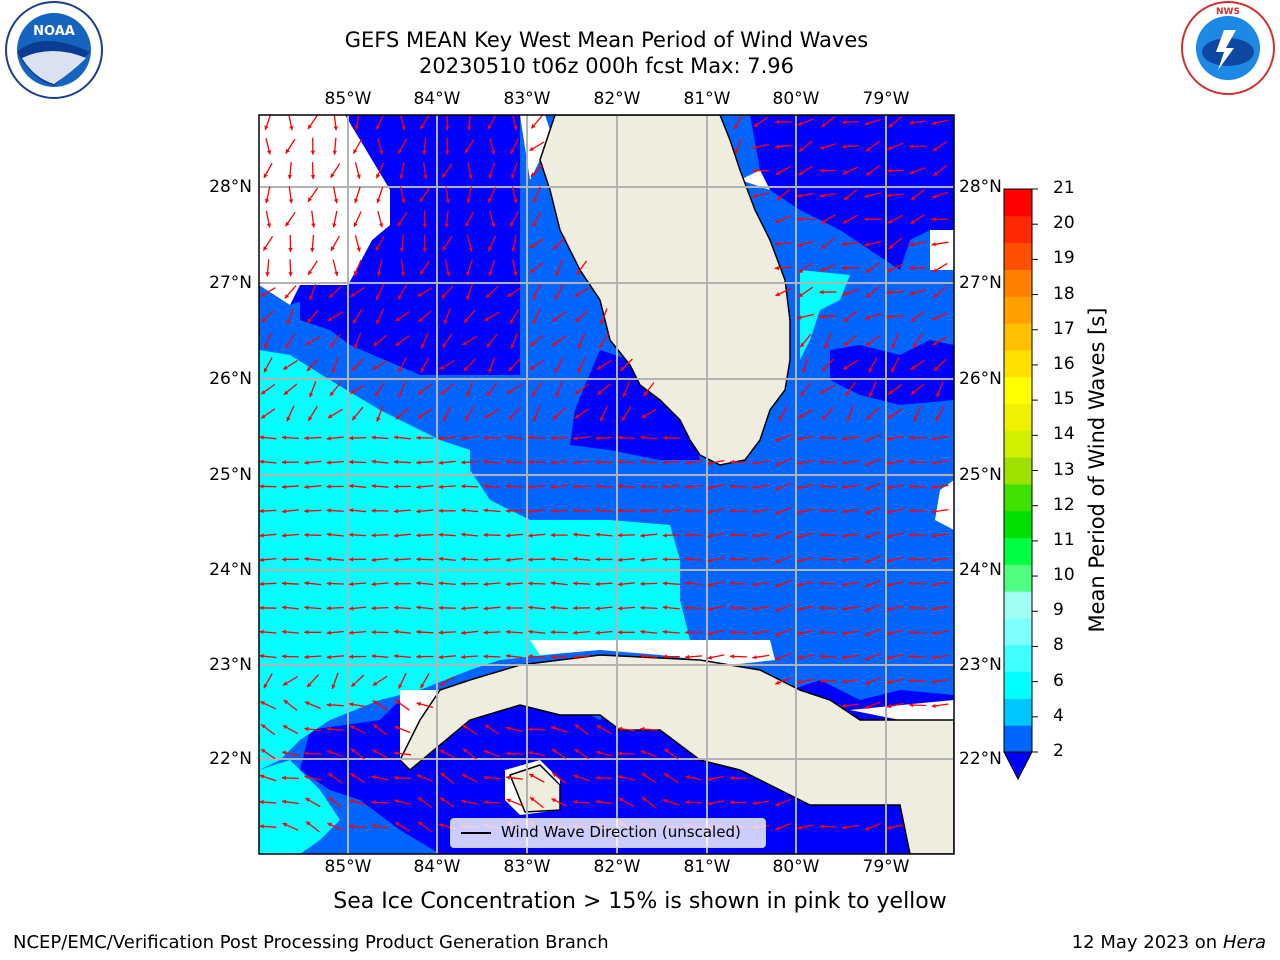  I want to click on lat-label-left: 26°N, so click(230, 379).